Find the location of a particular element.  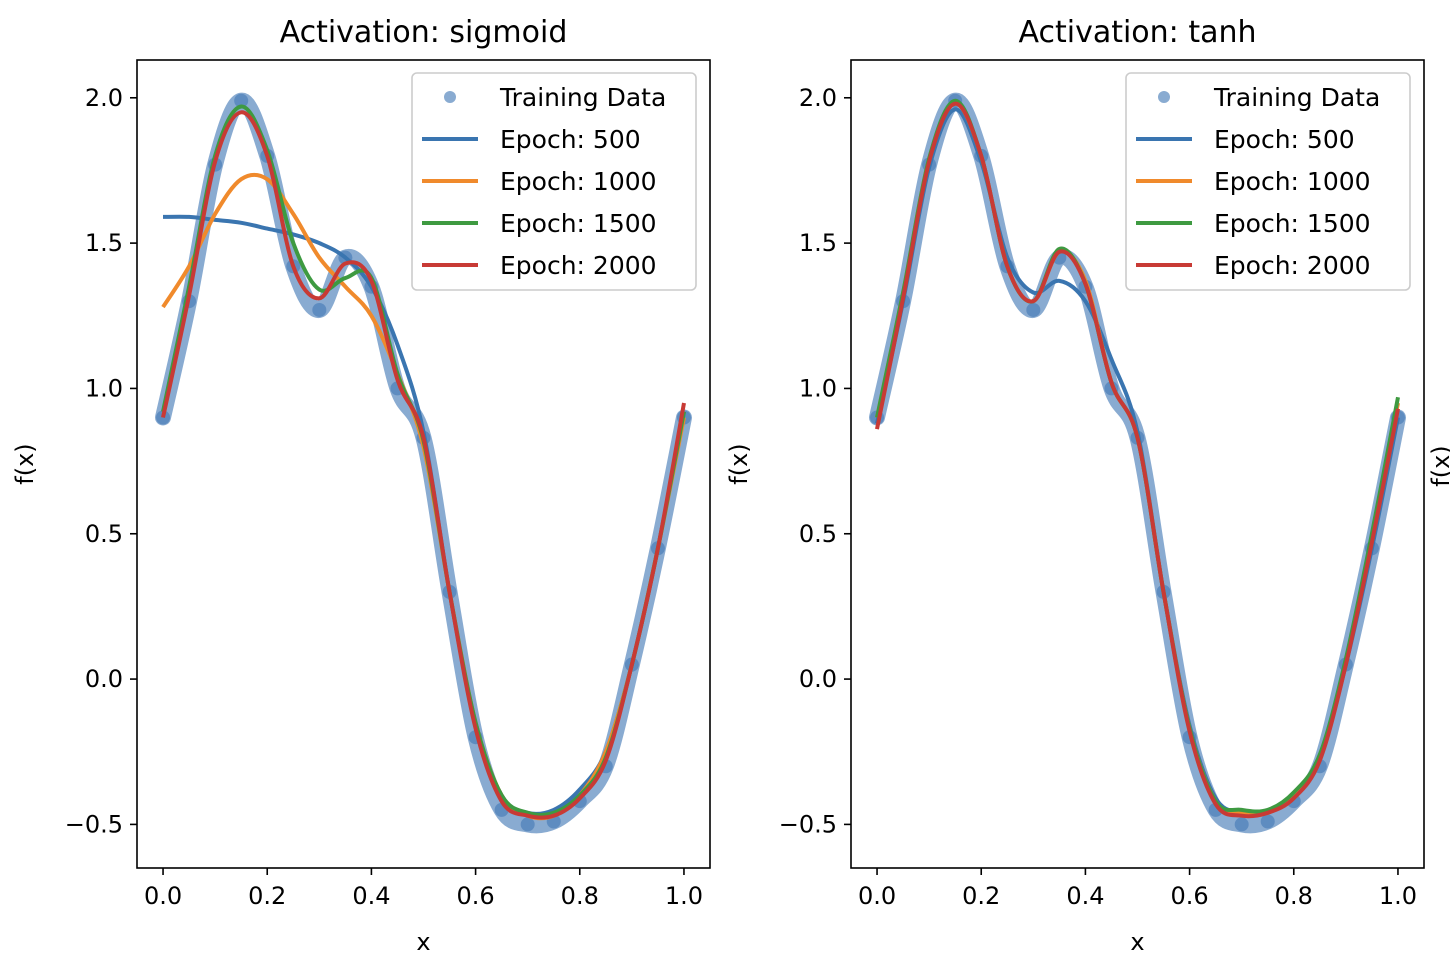

third-panel-y-axis-label-partial: f(x) is located at coordinates (1438, 465).